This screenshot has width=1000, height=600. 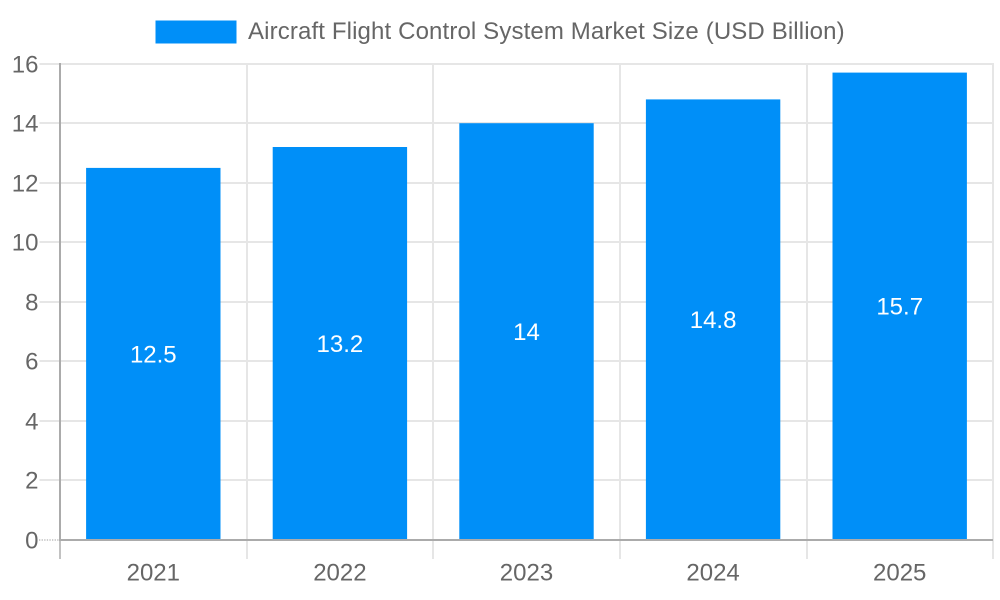 I want to click on svg-text: 16, so click(x=25, y=64).